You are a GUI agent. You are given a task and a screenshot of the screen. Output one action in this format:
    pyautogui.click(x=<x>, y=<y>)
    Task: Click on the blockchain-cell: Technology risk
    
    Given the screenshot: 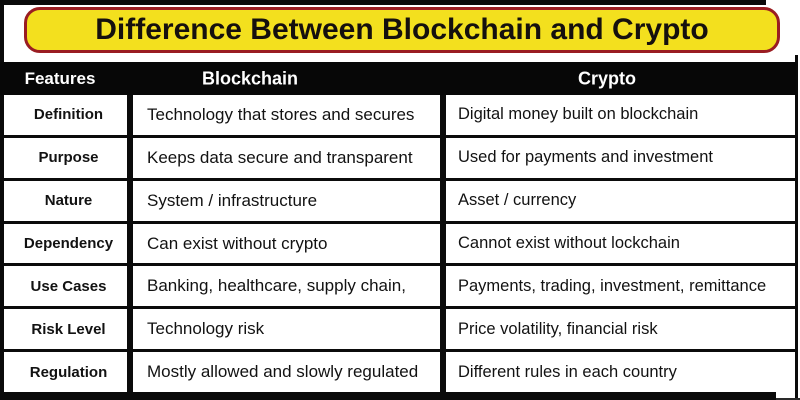 What is the action you would take?
    pyautogui.click(x=289, y=329)
    